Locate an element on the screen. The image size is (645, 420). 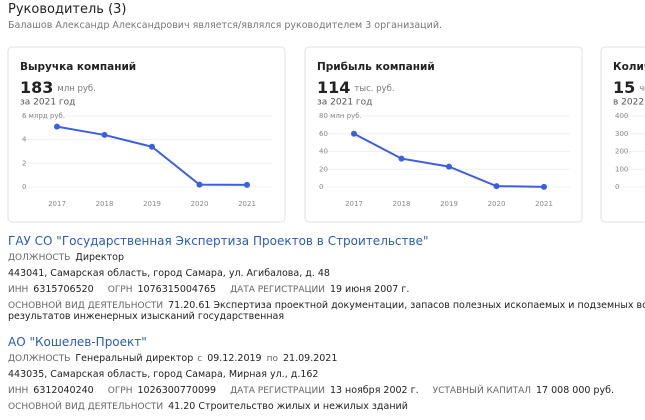
requisite-value: 13 ноября 2002 г. is located at coordinates (374, 390).